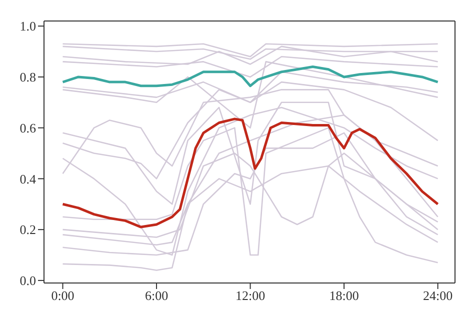 The height and width of the screenshot is (323, 474). What do you see at coordinates (156, 296) in the screenshot?
I see `x-tick-label: 6:00` at bounding box center [156, 296].